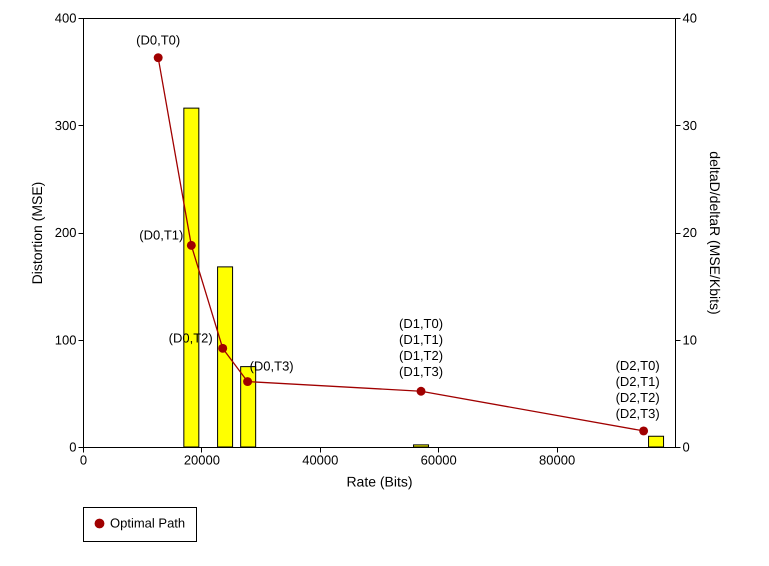 The height and width of the screenshot is (566, 769). What do you see at coordinates (72, 447) in the screenshot?
I see `y-tick-label: 0` at bounding box center [72, 447].